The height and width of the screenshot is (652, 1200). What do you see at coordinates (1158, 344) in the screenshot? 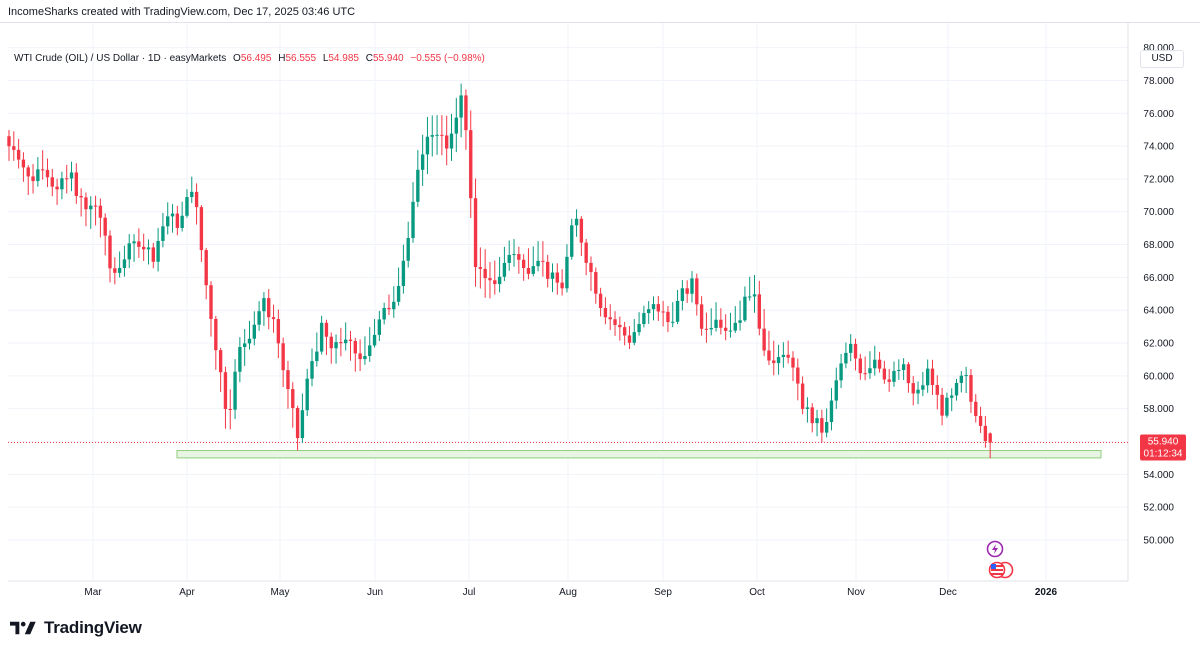
I see `y-tick-label: 62.000` at bounding box center [1158, 344].